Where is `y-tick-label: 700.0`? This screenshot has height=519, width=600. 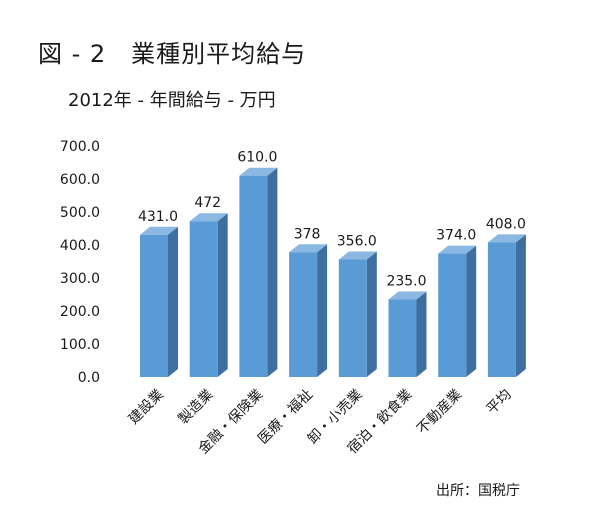 y-tick-label: 700.0 is located at coordinates (80, 147).